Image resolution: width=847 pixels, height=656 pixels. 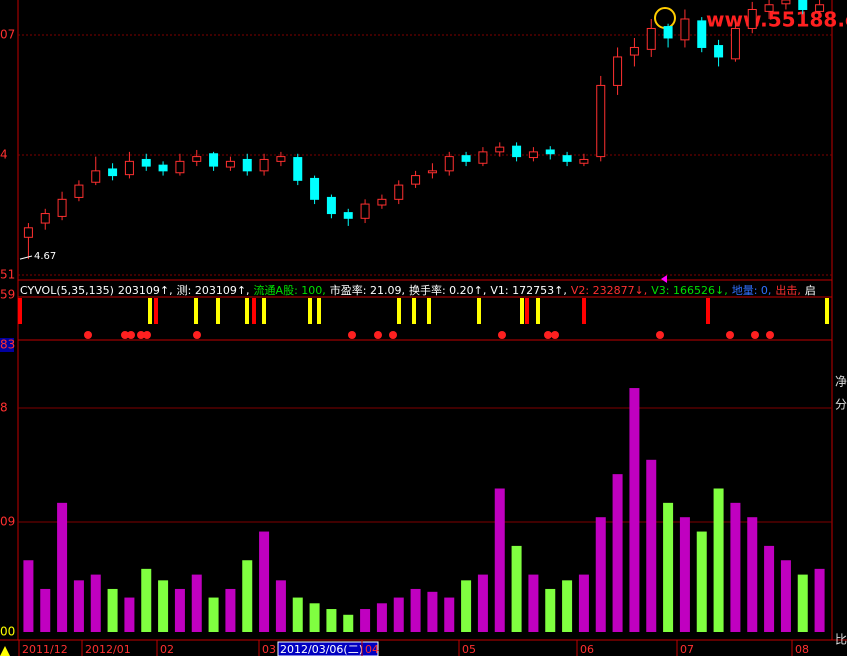 I want to click on indicator-item: 市盈率: 21.09,, so click(x=367, y=290).